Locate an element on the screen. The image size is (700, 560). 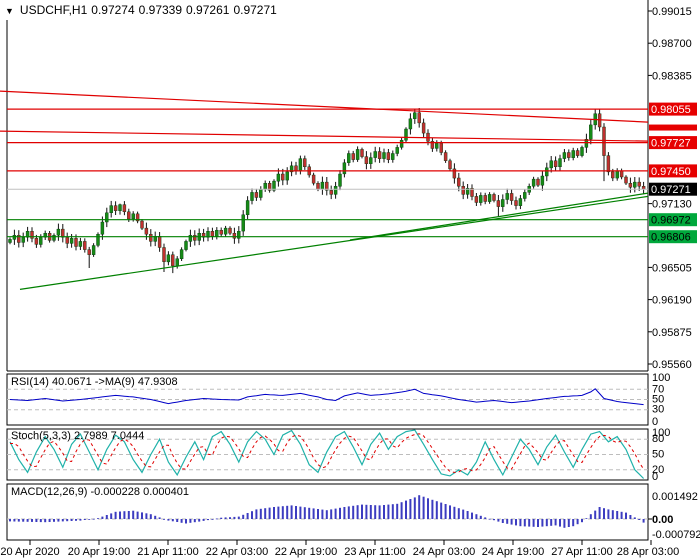
stoch-label: Stoch(5,3,3) 2.7989 7.0444 is located at coordinates (78, 436).